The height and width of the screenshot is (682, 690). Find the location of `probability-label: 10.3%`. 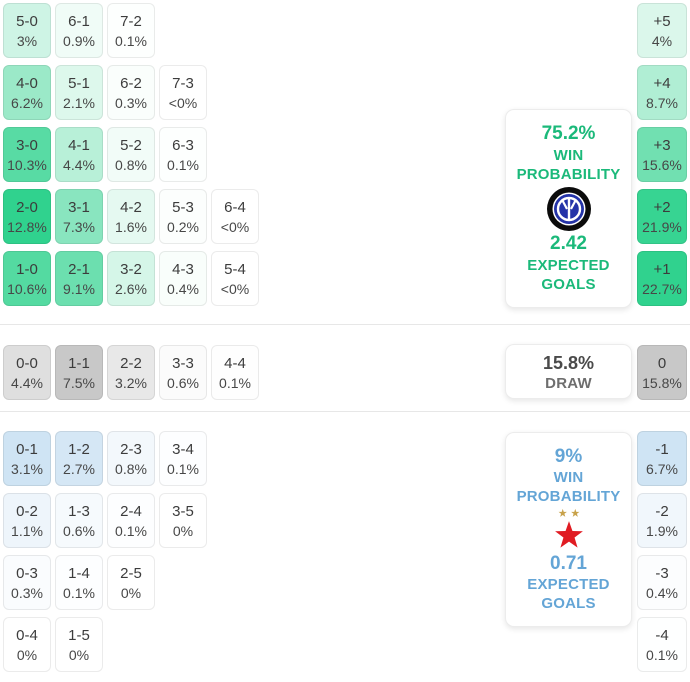

probability-label: 10.3% is located at coordinates (27, 164).